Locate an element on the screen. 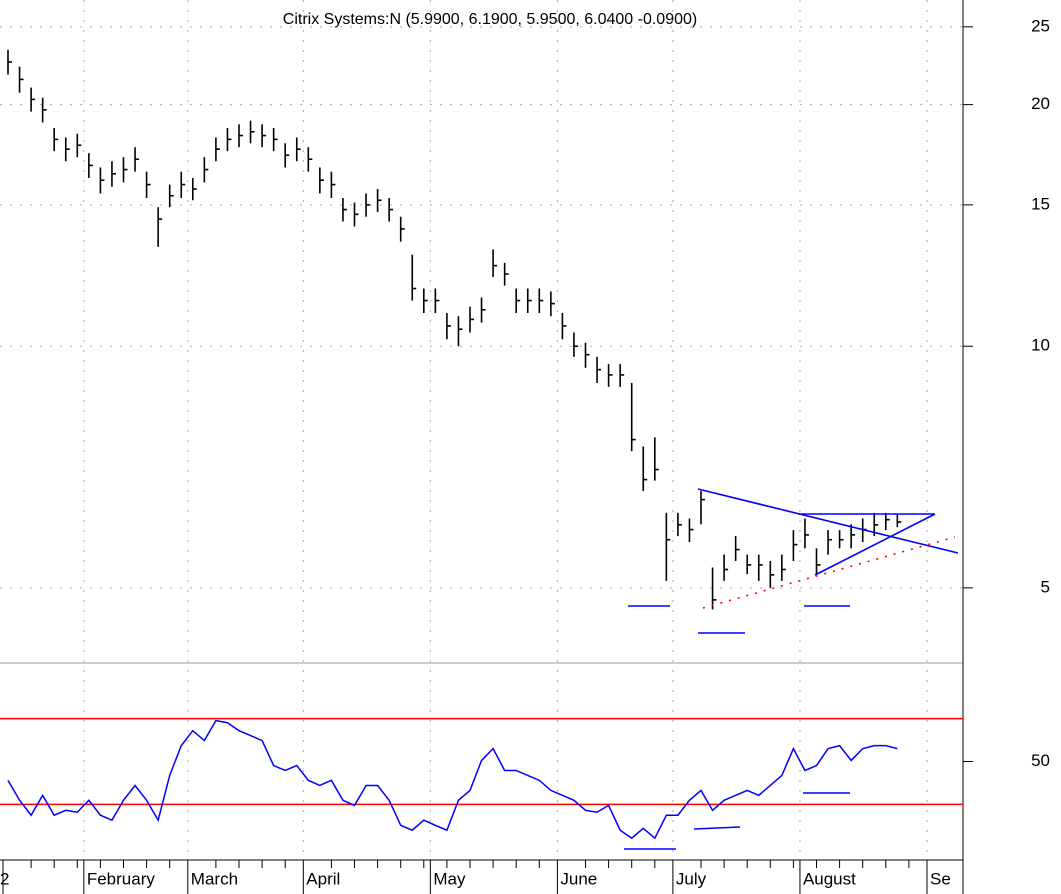  y-tick-label: 5 is located at coordinates (1045, 586).